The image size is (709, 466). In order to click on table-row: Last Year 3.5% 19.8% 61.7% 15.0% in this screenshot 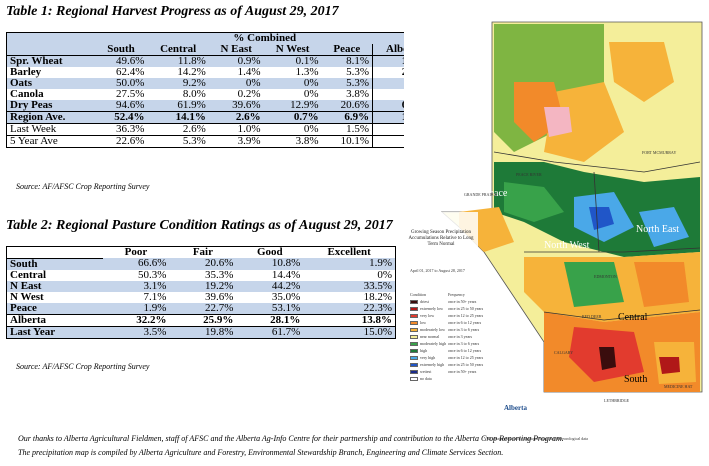, I will do `click(201, 332)`.